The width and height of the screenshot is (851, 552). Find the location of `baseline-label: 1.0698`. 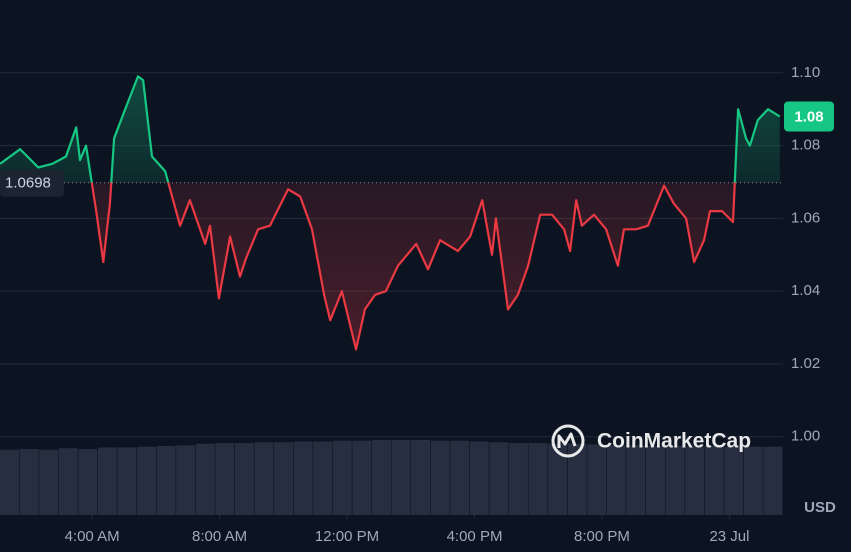

baseline-label: 1.0698 is located at coordinates (28, 183).